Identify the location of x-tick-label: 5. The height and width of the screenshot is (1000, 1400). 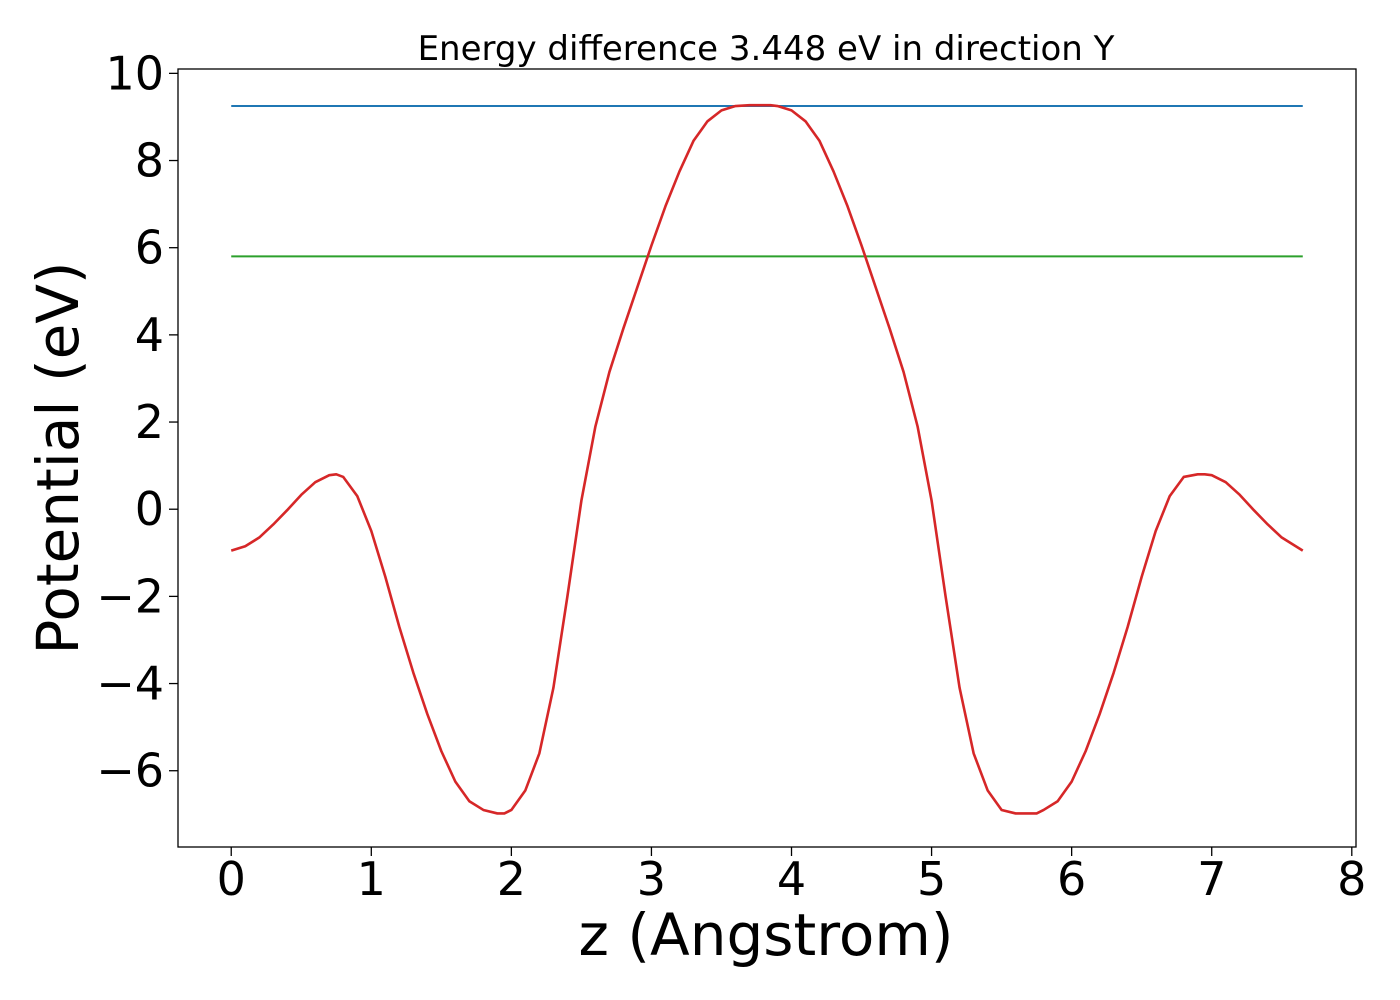
(931, 879).